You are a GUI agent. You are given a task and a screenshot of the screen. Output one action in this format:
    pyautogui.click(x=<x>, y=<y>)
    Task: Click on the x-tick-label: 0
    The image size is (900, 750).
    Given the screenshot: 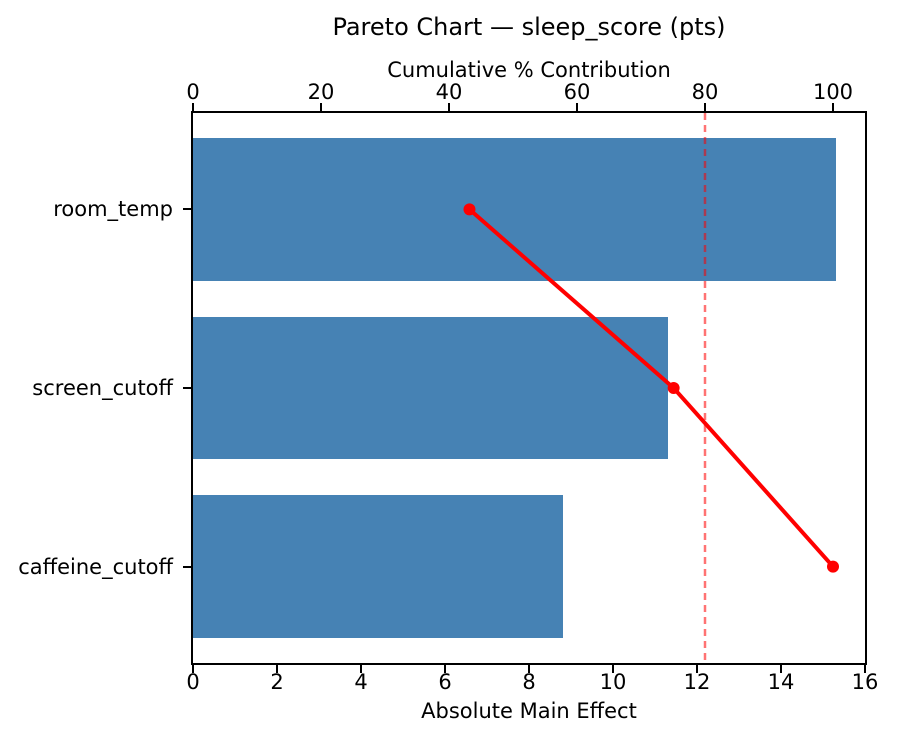 What is the action you would take?
    pyautogui.click(x=193, y=682)
    